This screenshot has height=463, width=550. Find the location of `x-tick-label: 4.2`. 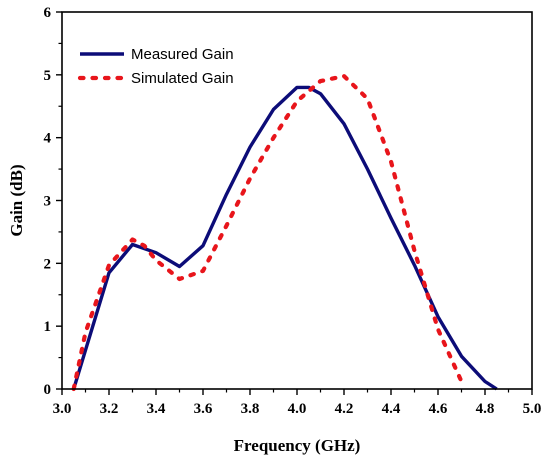

x-tick-label: 4.2 is located at coordinates (344, 409).